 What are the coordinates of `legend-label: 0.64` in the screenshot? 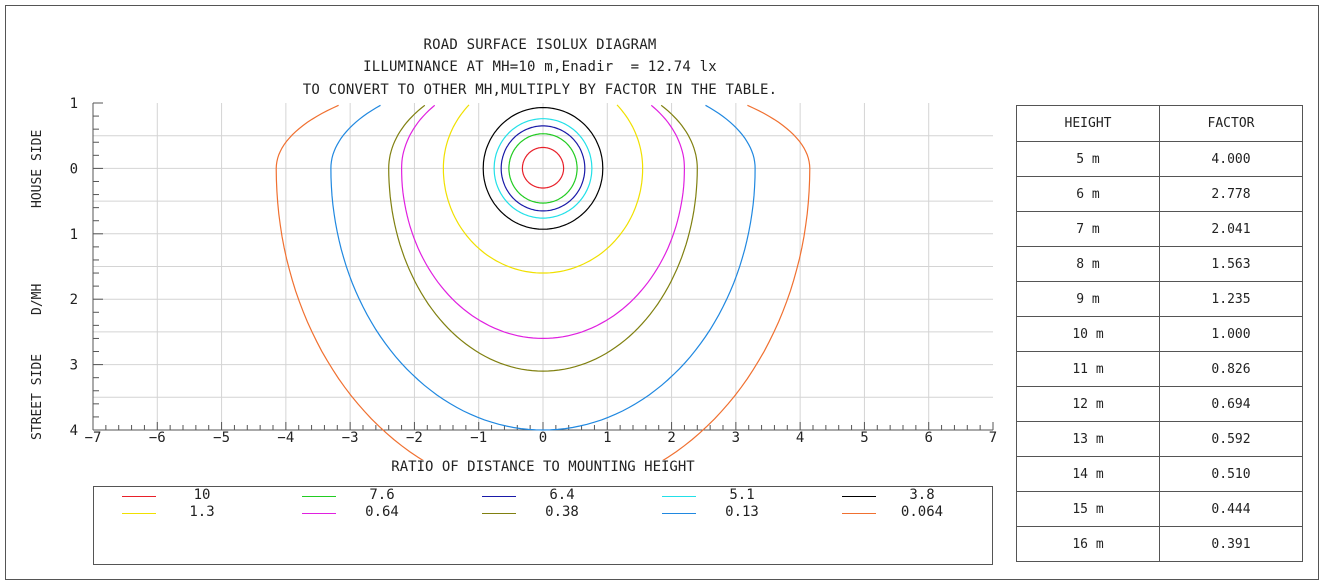 It's located at (382, 512).